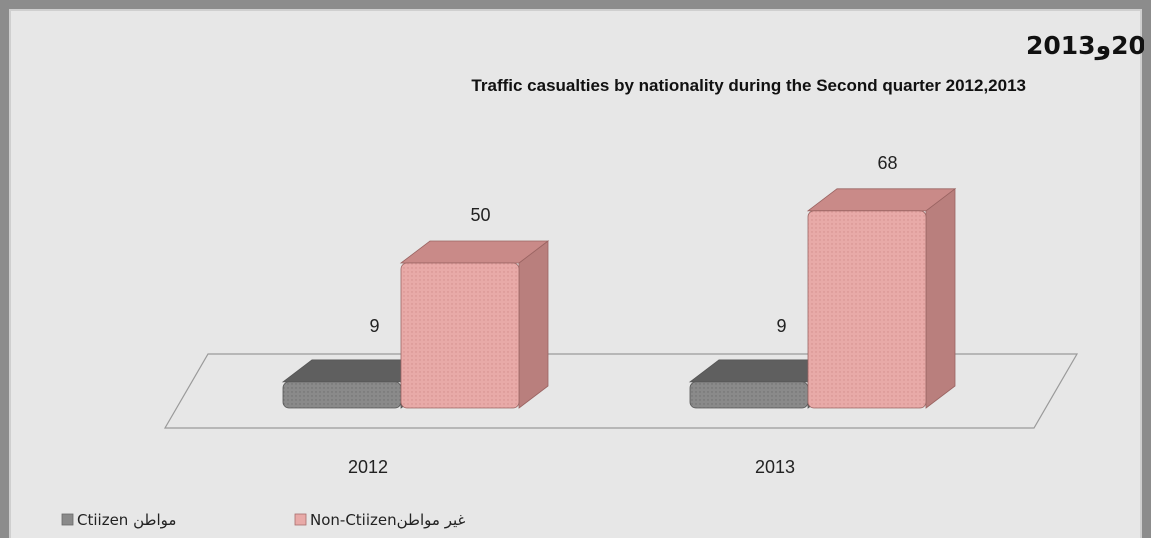 This screenshot has height=540, width=1151. Describe the element at coordinates (749, 395) in the screenshot. I see `bar-citizen-2013` at that location.